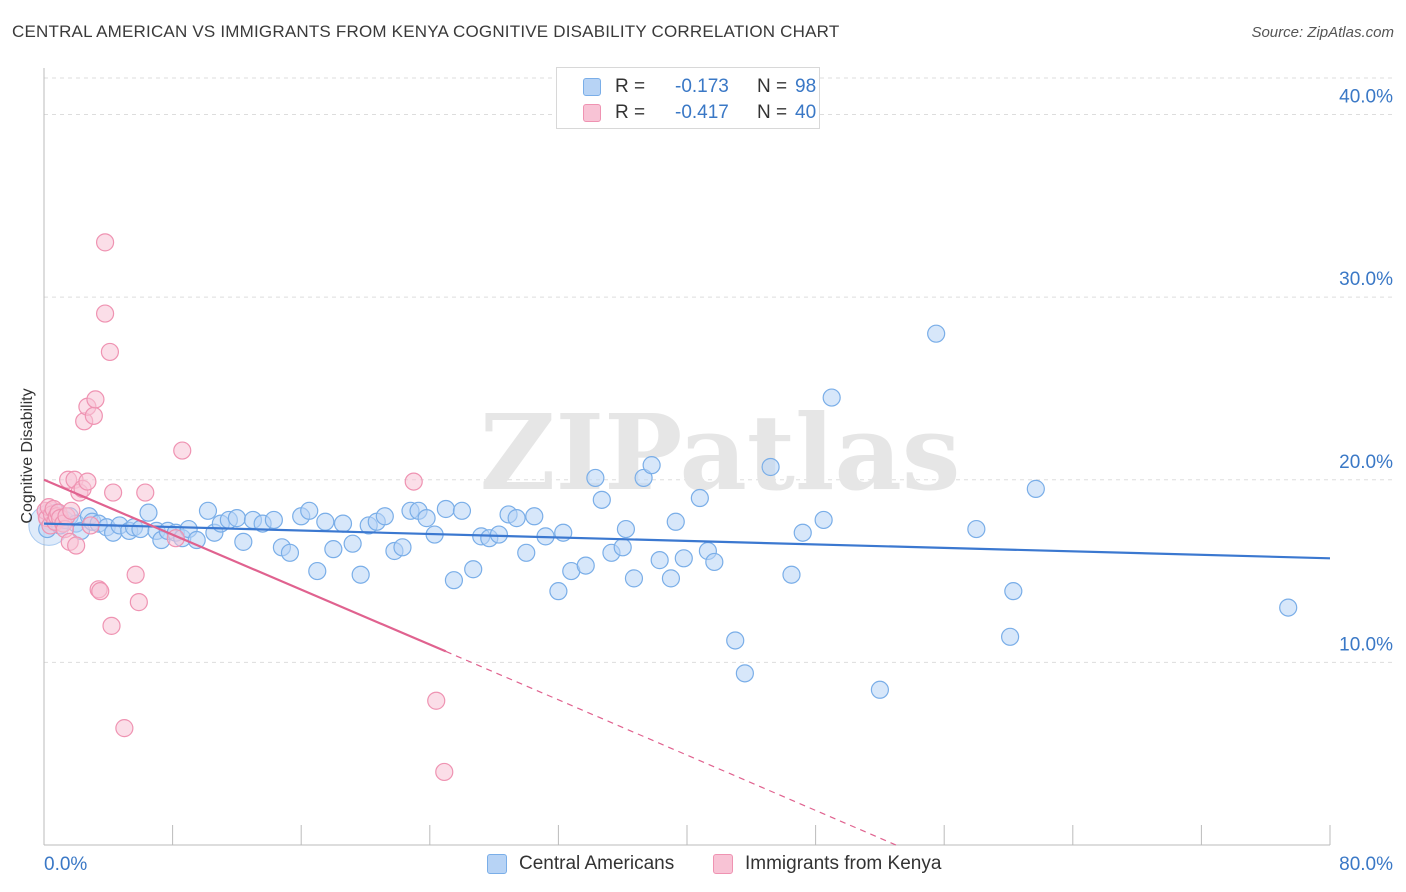  I want to click on x-tick-label-right: 80.0%, so click(1366, 864).